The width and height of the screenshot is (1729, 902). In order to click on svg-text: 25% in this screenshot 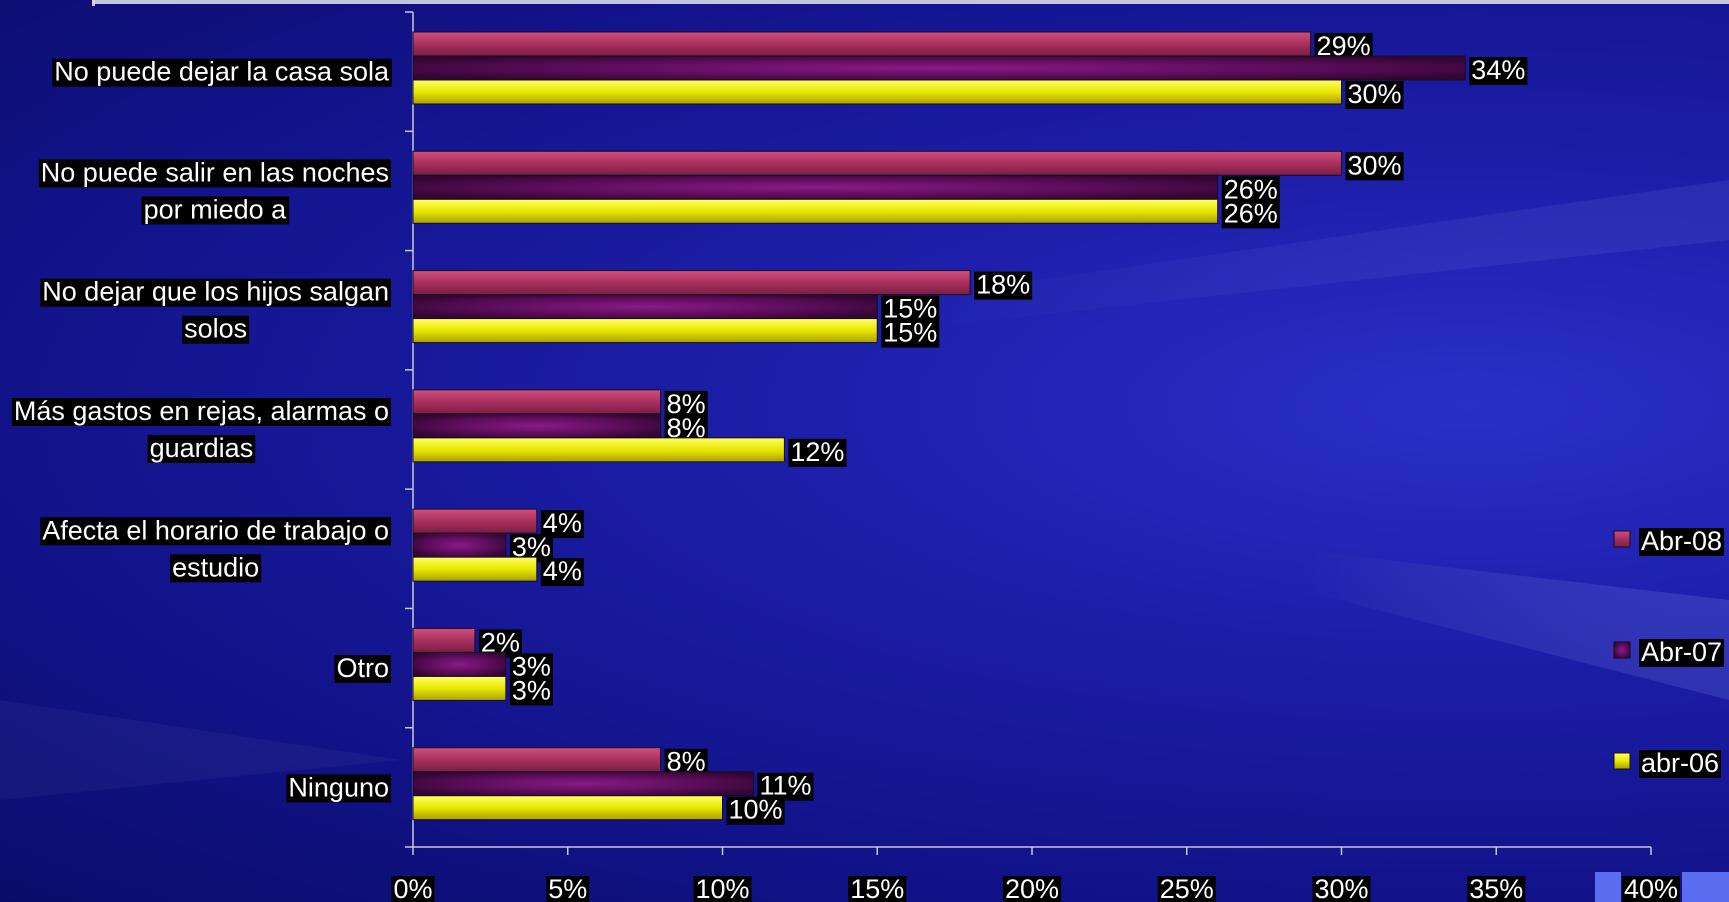, I will do `click(1187, 888)`.